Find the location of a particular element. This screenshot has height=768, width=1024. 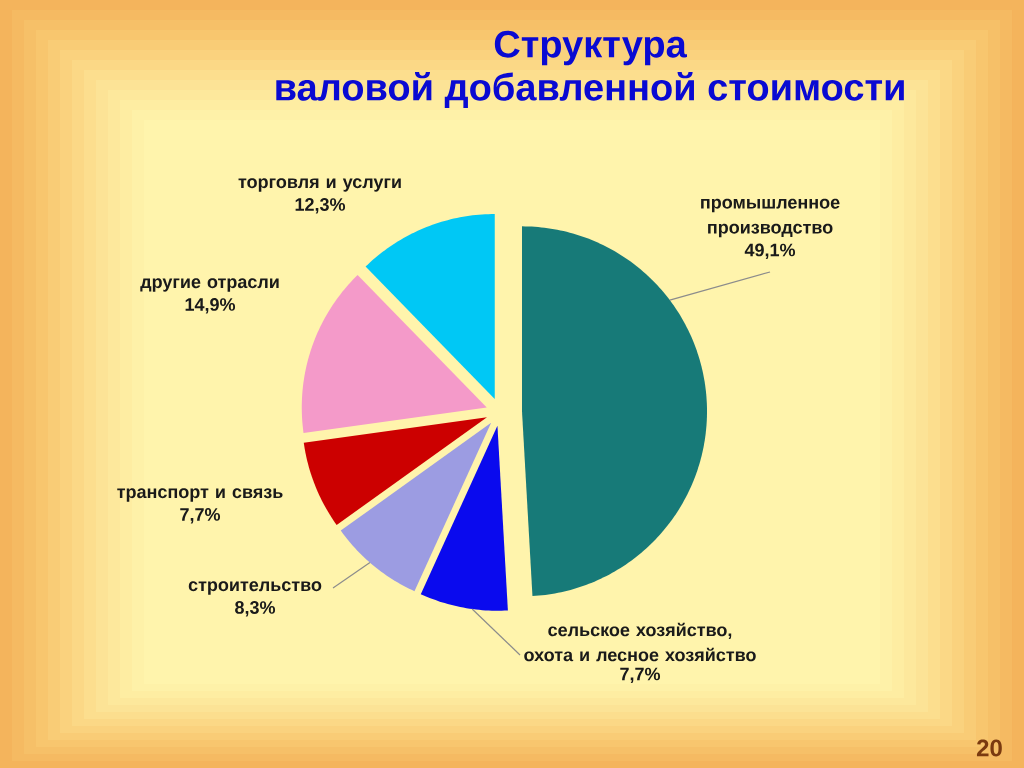

data-label: 12,3% is located at coordinates (320, 206).